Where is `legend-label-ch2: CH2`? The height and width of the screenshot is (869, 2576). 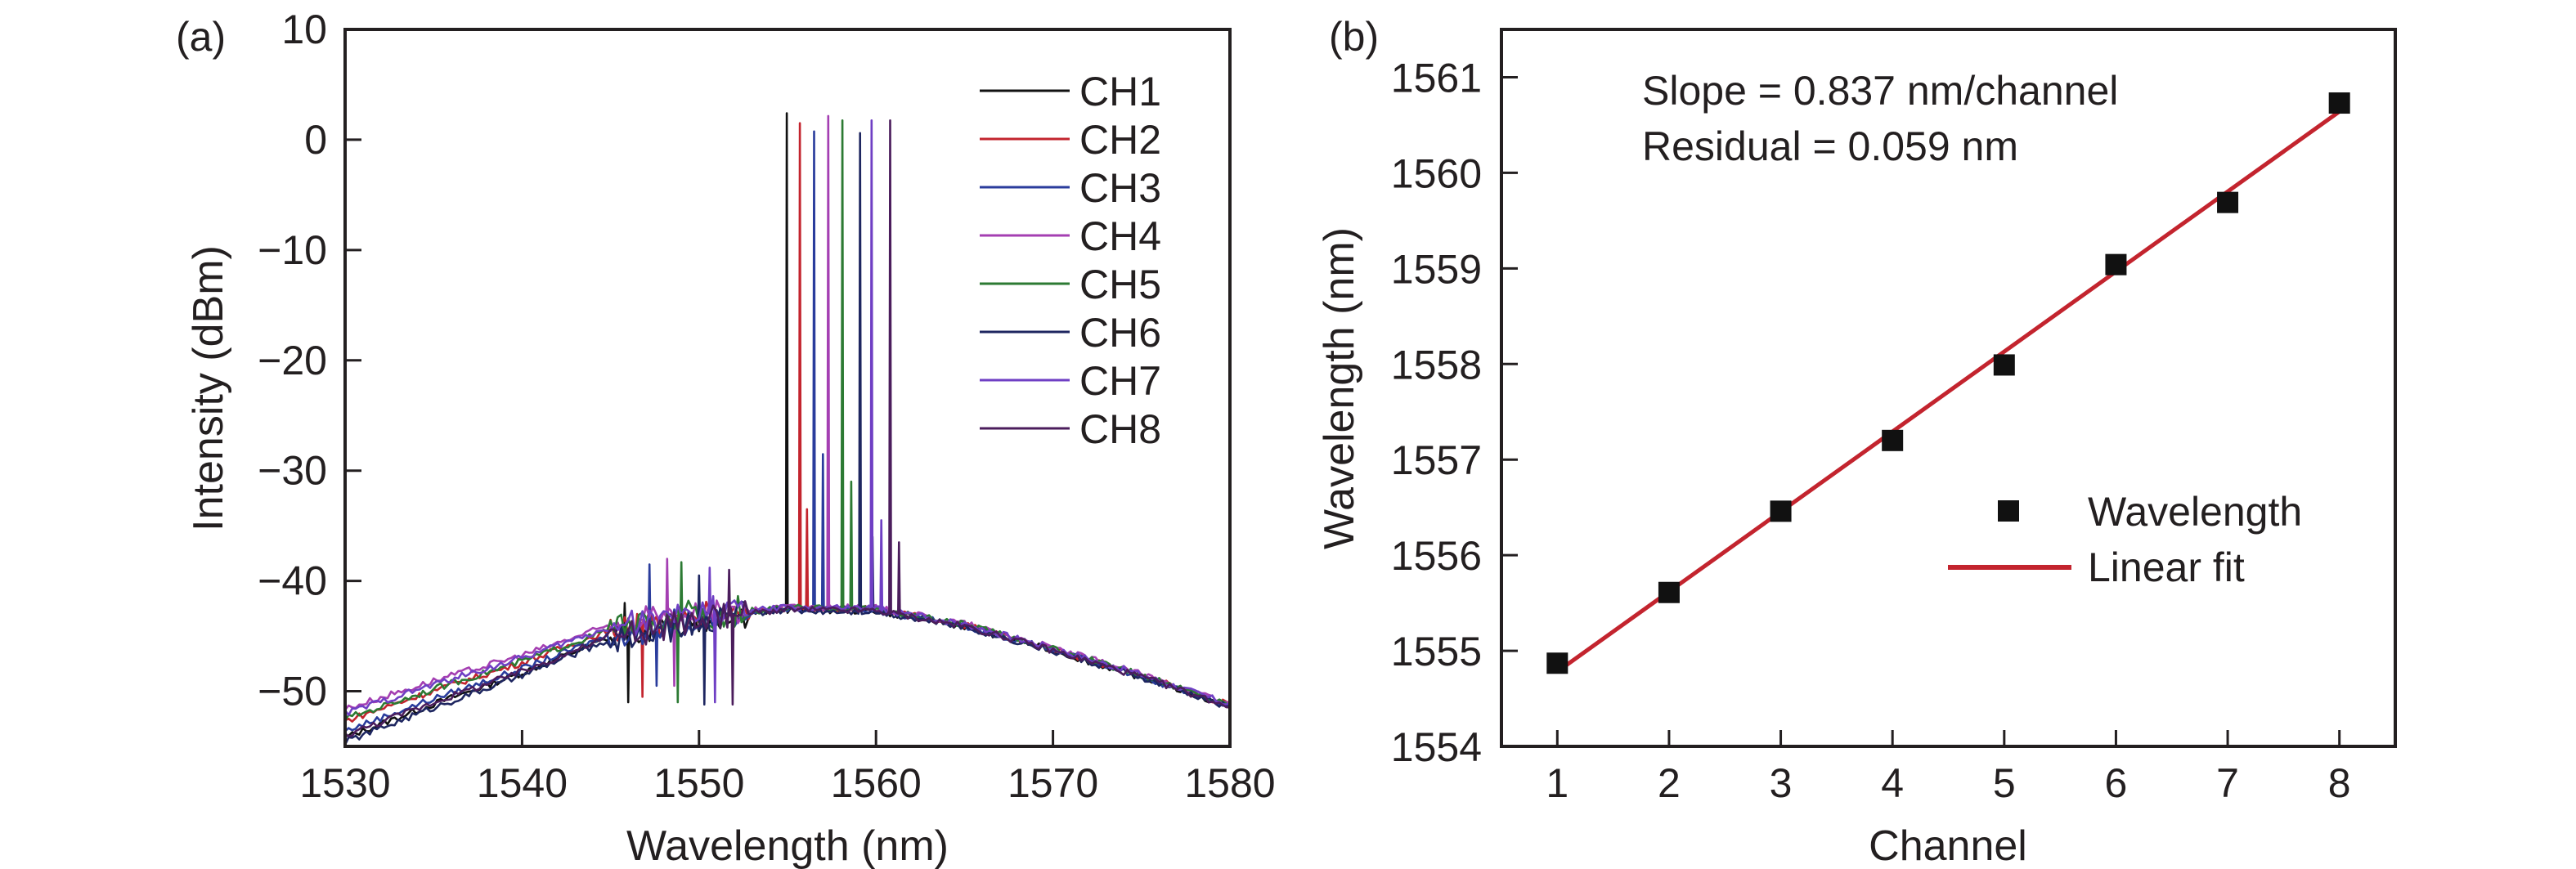
legend-label-ch2: CH2 is located at coordinates (1120, 140).